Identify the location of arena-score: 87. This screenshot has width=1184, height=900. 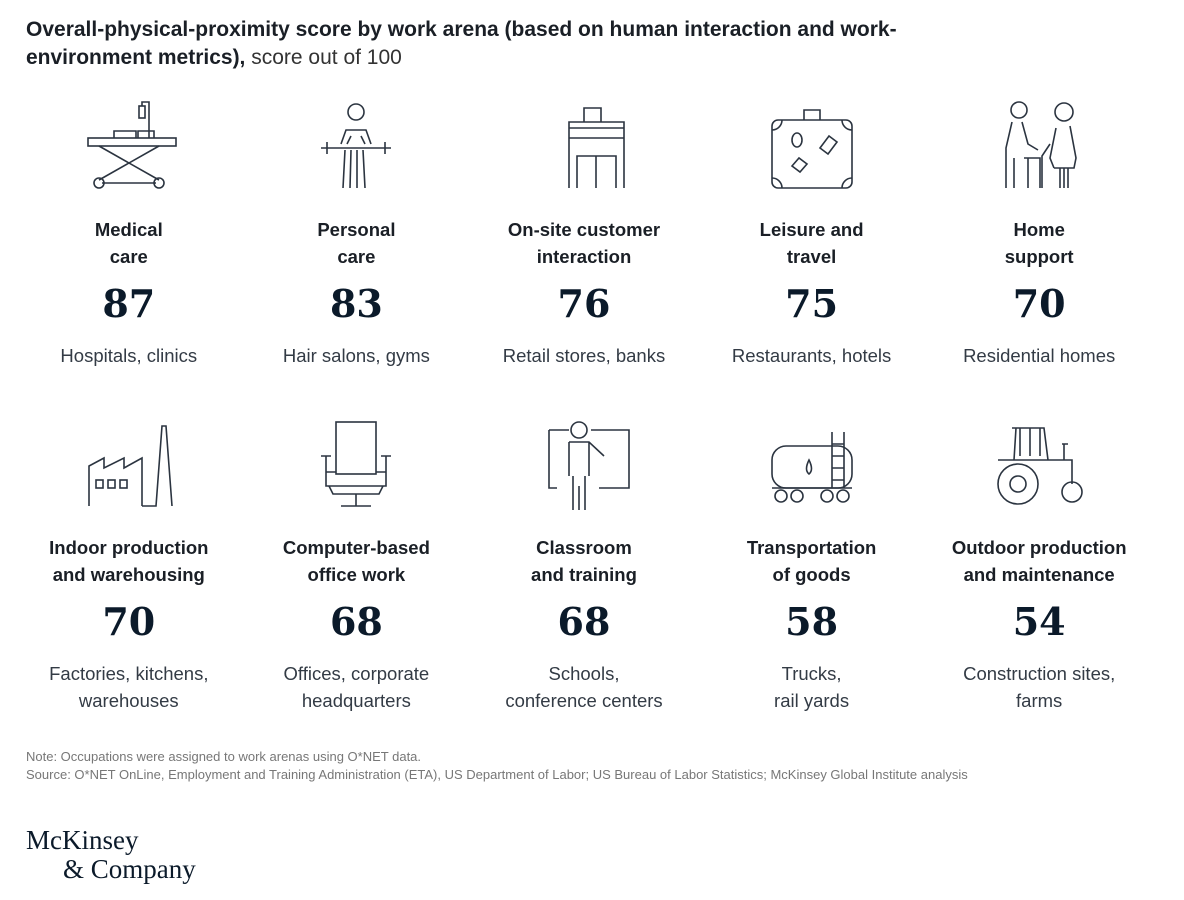
(129, 303).